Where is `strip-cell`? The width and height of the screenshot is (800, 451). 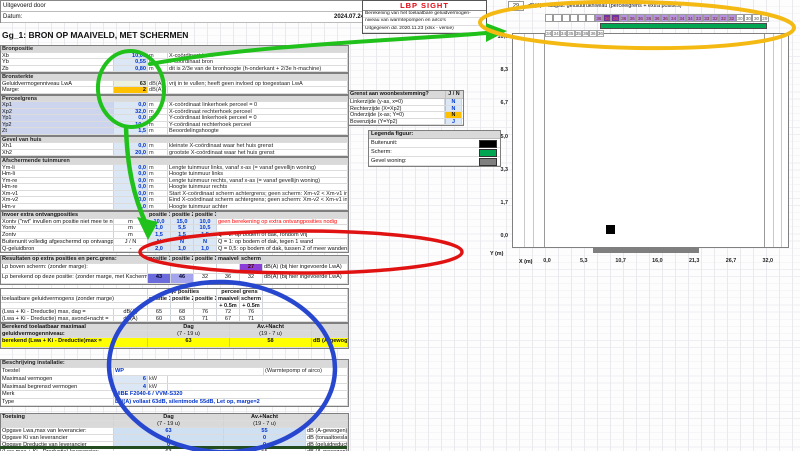
strip-cell is located at coordinates (574, 18).